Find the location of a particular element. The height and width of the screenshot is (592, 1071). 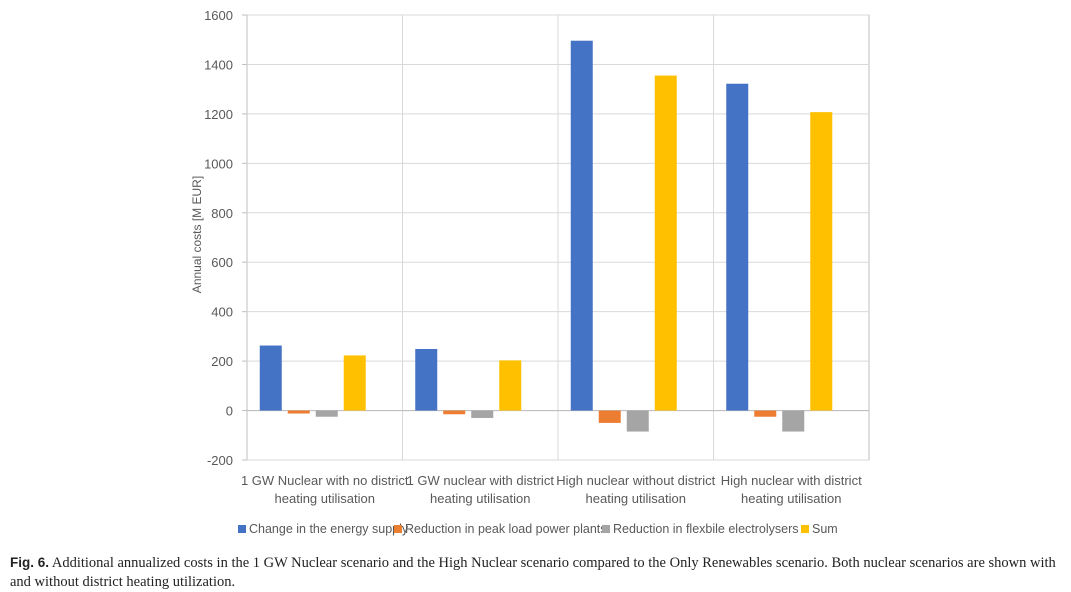

x-category-label: High nuclear with district is located at coordinates (791, 480).